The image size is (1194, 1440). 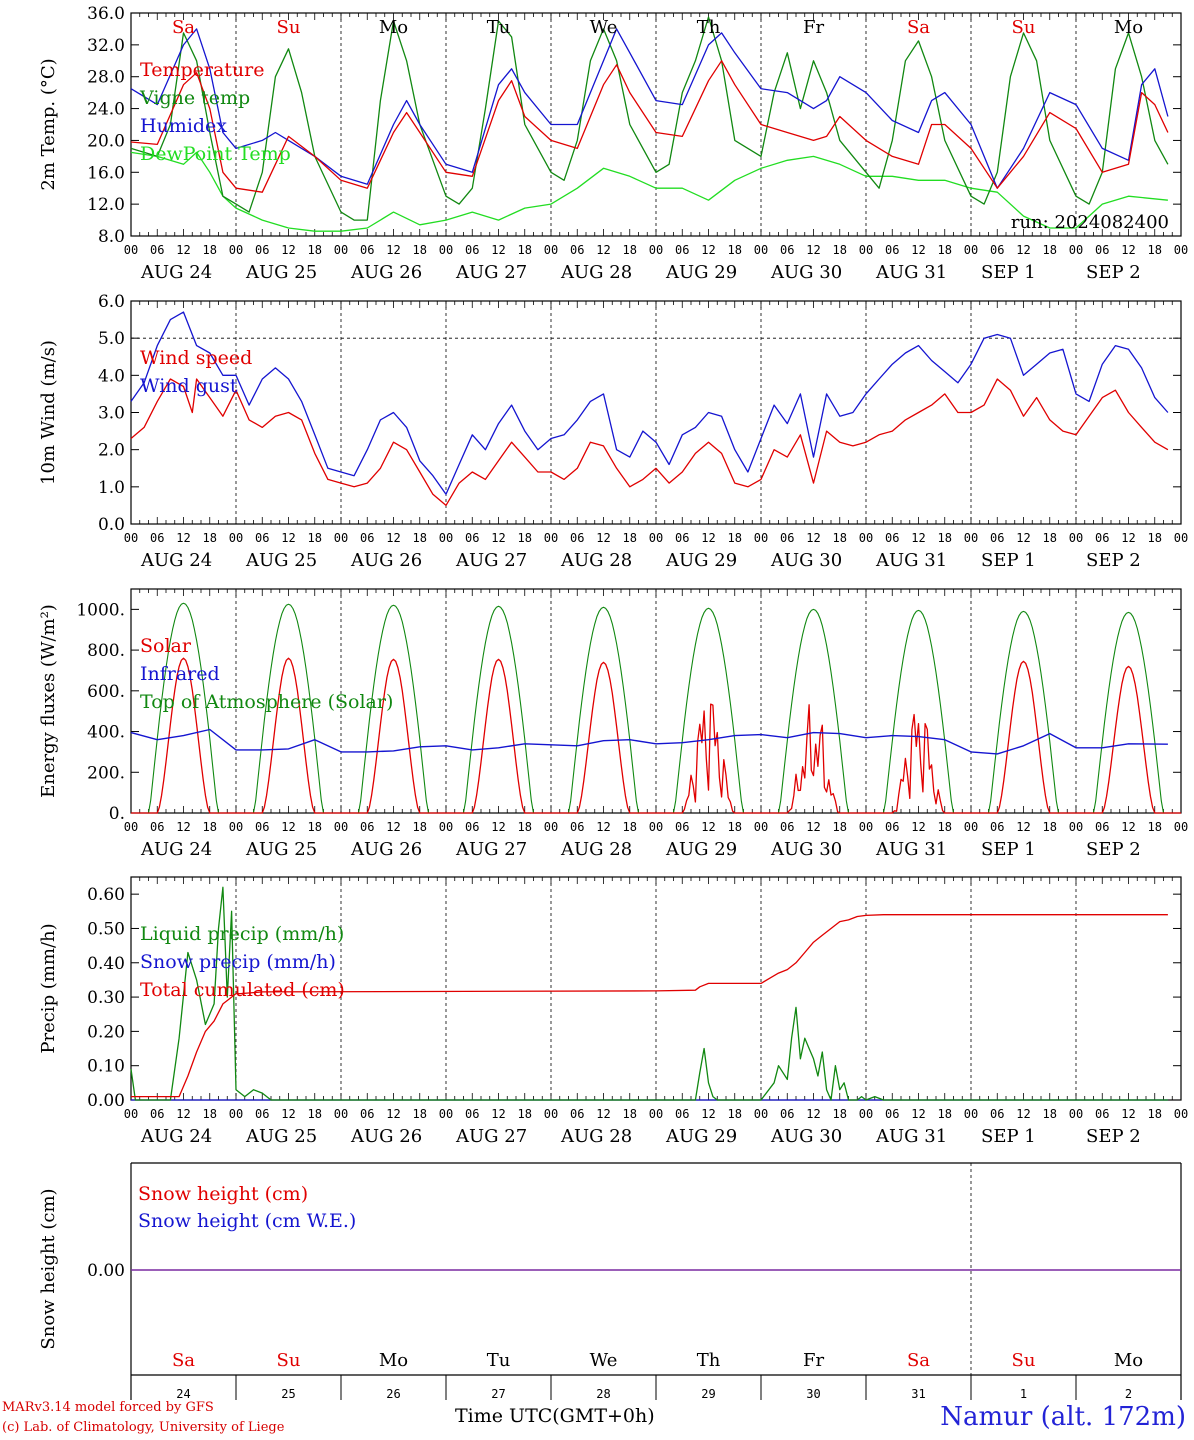 I want to click on date-label: AUG 31, so click(x=911, y=849).